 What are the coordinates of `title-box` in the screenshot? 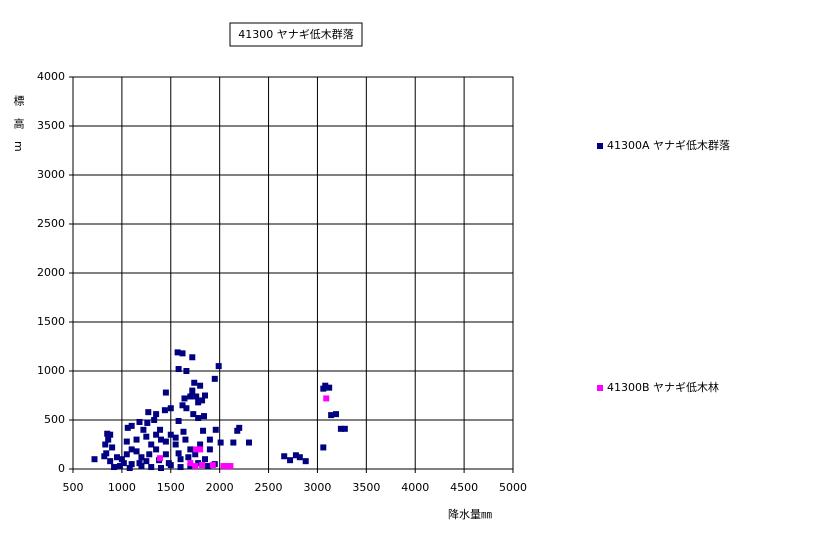 It's located at (296, 34).